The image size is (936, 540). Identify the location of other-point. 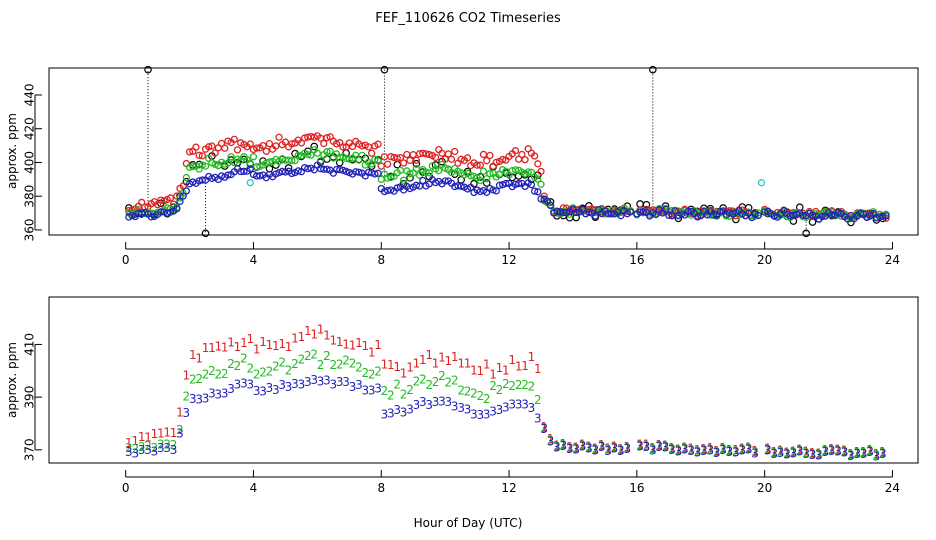
(250, 183).